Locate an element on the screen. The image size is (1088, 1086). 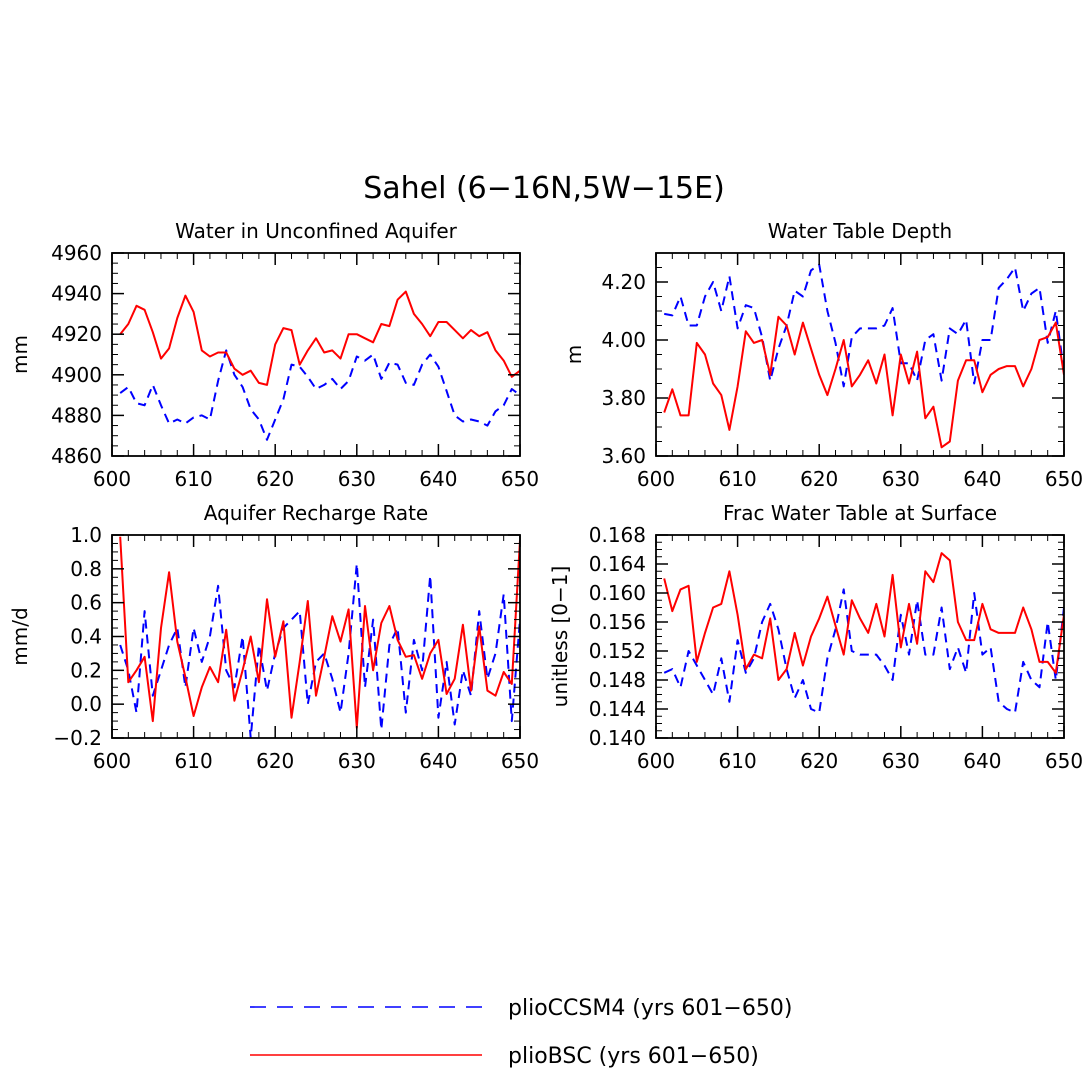
y-tick-label: 0.144 is located at coordinates (617, 709).